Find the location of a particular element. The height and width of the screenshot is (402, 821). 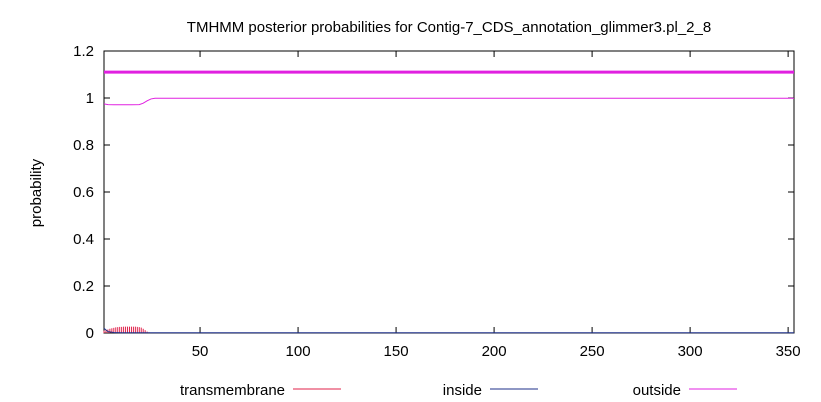

x-tick-label: 250 is located at coordinates (592, 351).